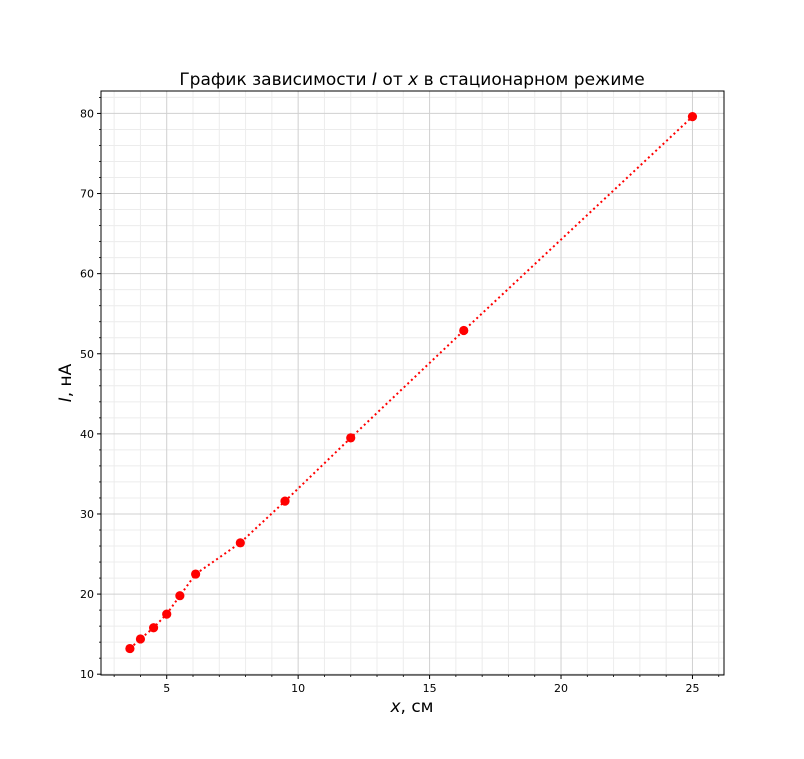 The width and height of the screenshot is (804, 759). What do you see at coordinates (395, 707) in the screenshot?
I see `x-axis-label-var: x` at bounding box center [395, 707].